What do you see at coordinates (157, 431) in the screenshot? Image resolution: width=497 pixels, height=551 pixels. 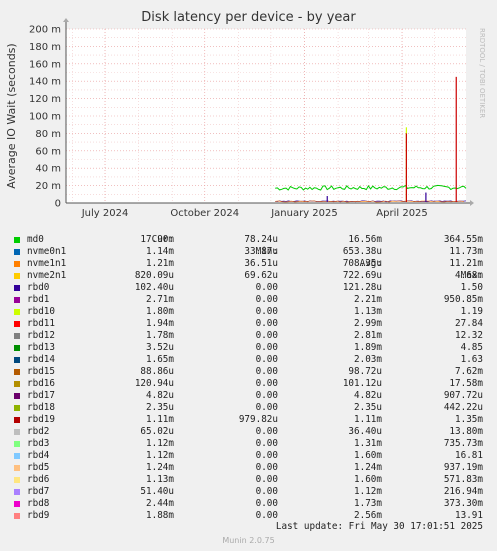 I see `legend-cur: 65.02u` at bounding box center [157, 431].